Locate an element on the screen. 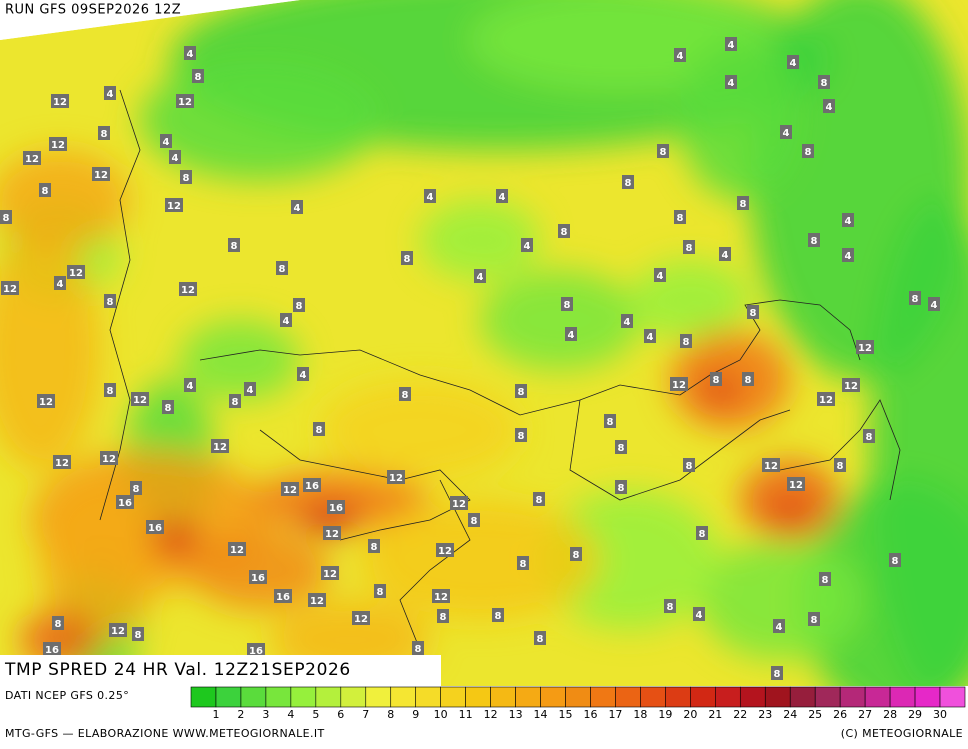 This screenshot has width=968, height=749. colorbar-tick-label: 30 is located at coordinates (940, 714).